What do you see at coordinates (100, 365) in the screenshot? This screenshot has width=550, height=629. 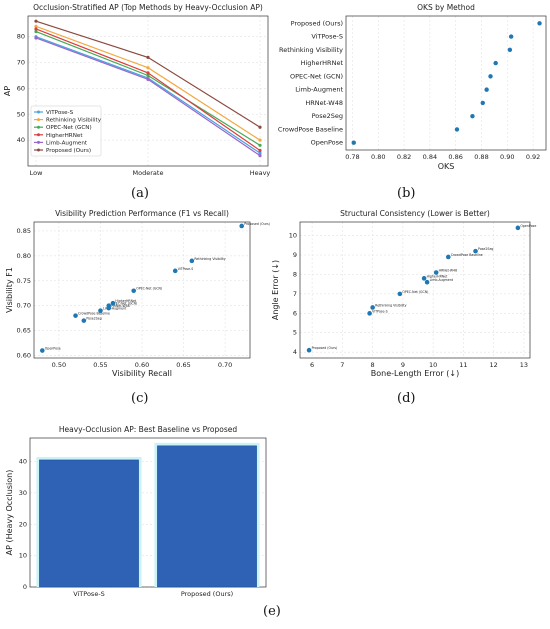 I see `chart-c-xtick-1: 0.55` at bounding box center [100, 365].